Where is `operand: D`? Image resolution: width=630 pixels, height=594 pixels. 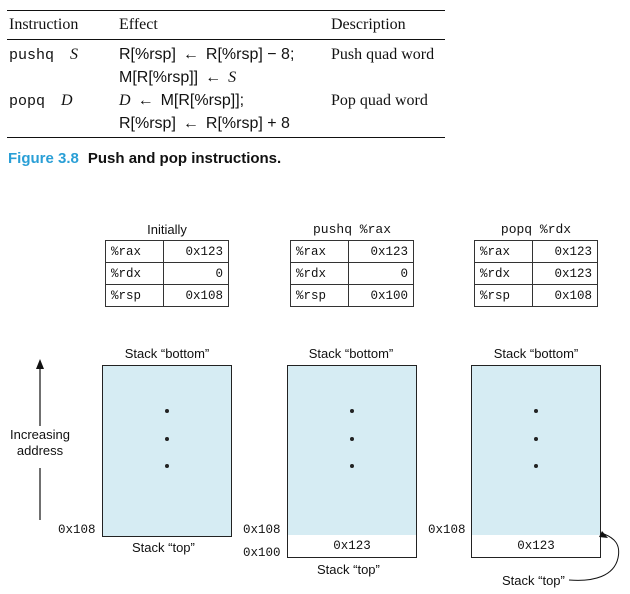 operand: D is located at coordinates (67, 100).